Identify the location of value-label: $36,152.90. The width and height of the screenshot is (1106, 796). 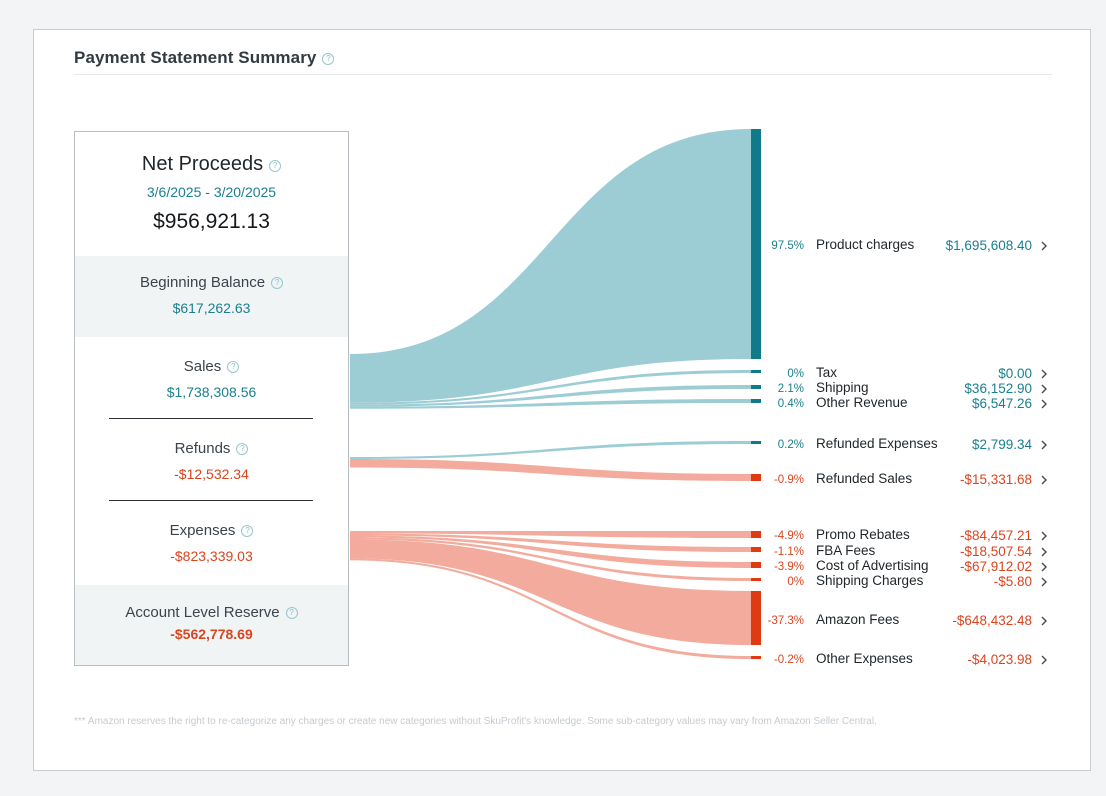
(998, 388).